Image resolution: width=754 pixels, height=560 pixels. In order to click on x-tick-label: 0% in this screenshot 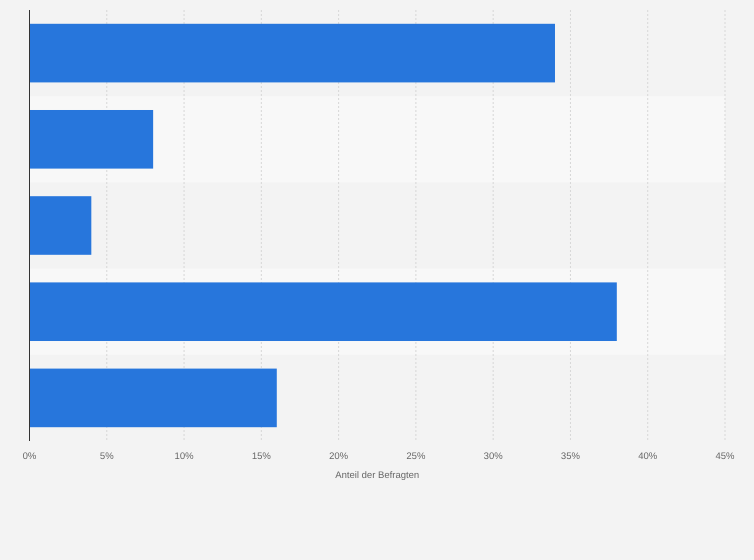, I will do `click(29, 456)`.